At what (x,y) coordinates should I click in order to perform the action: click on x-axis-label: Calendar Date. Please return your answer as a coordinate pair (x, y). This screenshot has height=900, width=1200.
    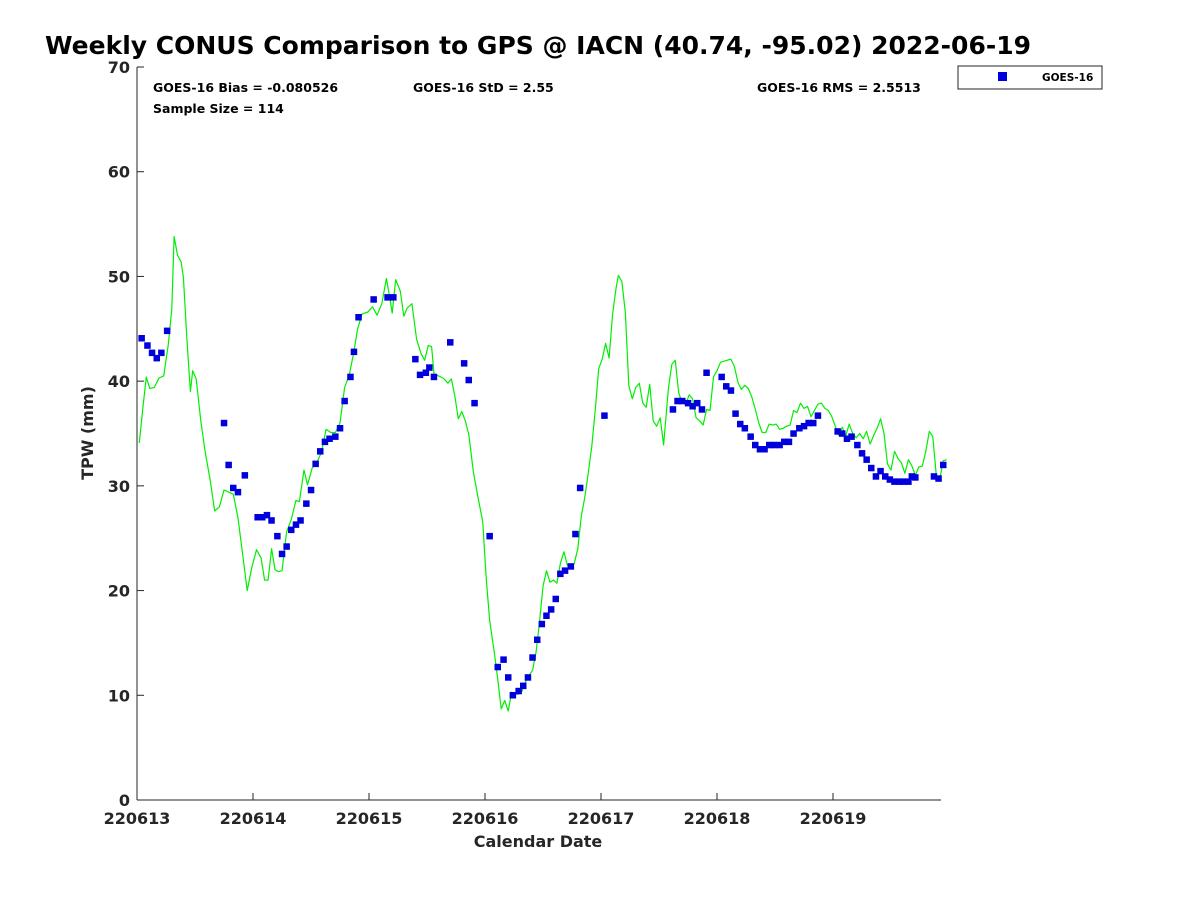
    Looking at the image, I should click on (538, 841).